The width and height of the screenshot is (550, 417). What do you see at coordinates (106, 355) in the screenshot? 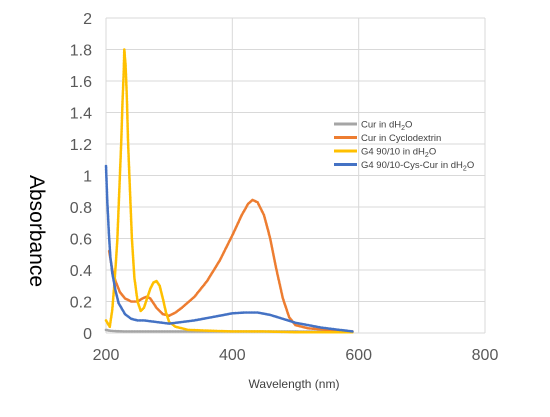
I see `x-tick-label: 200` at bounding box center [106, 355].